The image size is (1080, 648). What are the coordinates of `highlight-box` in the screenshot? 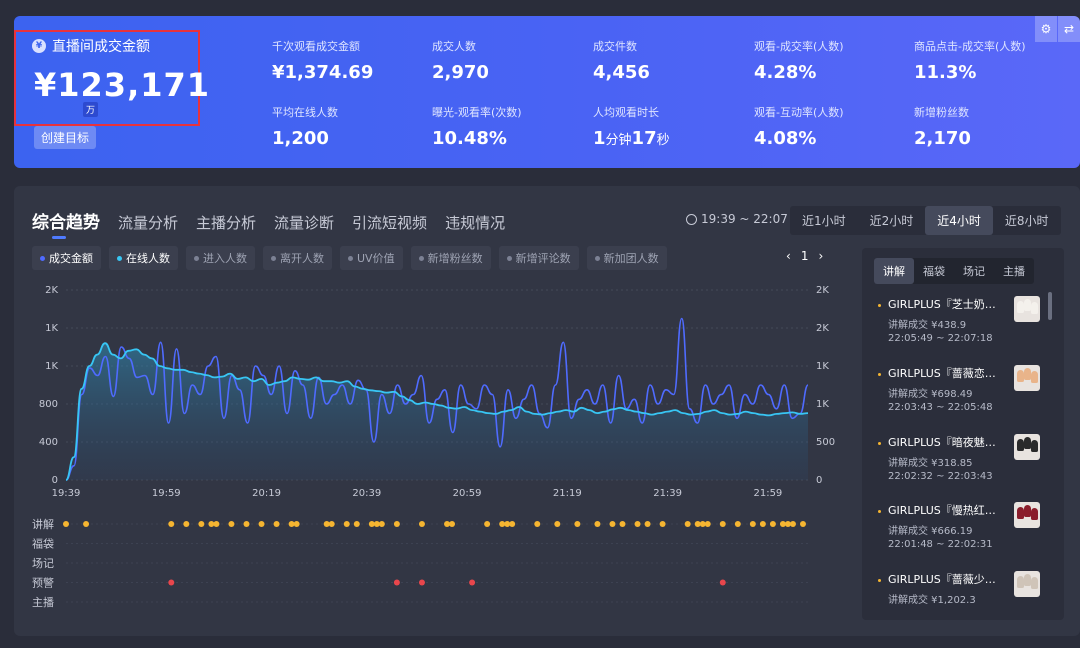 It's located at (107, 78).